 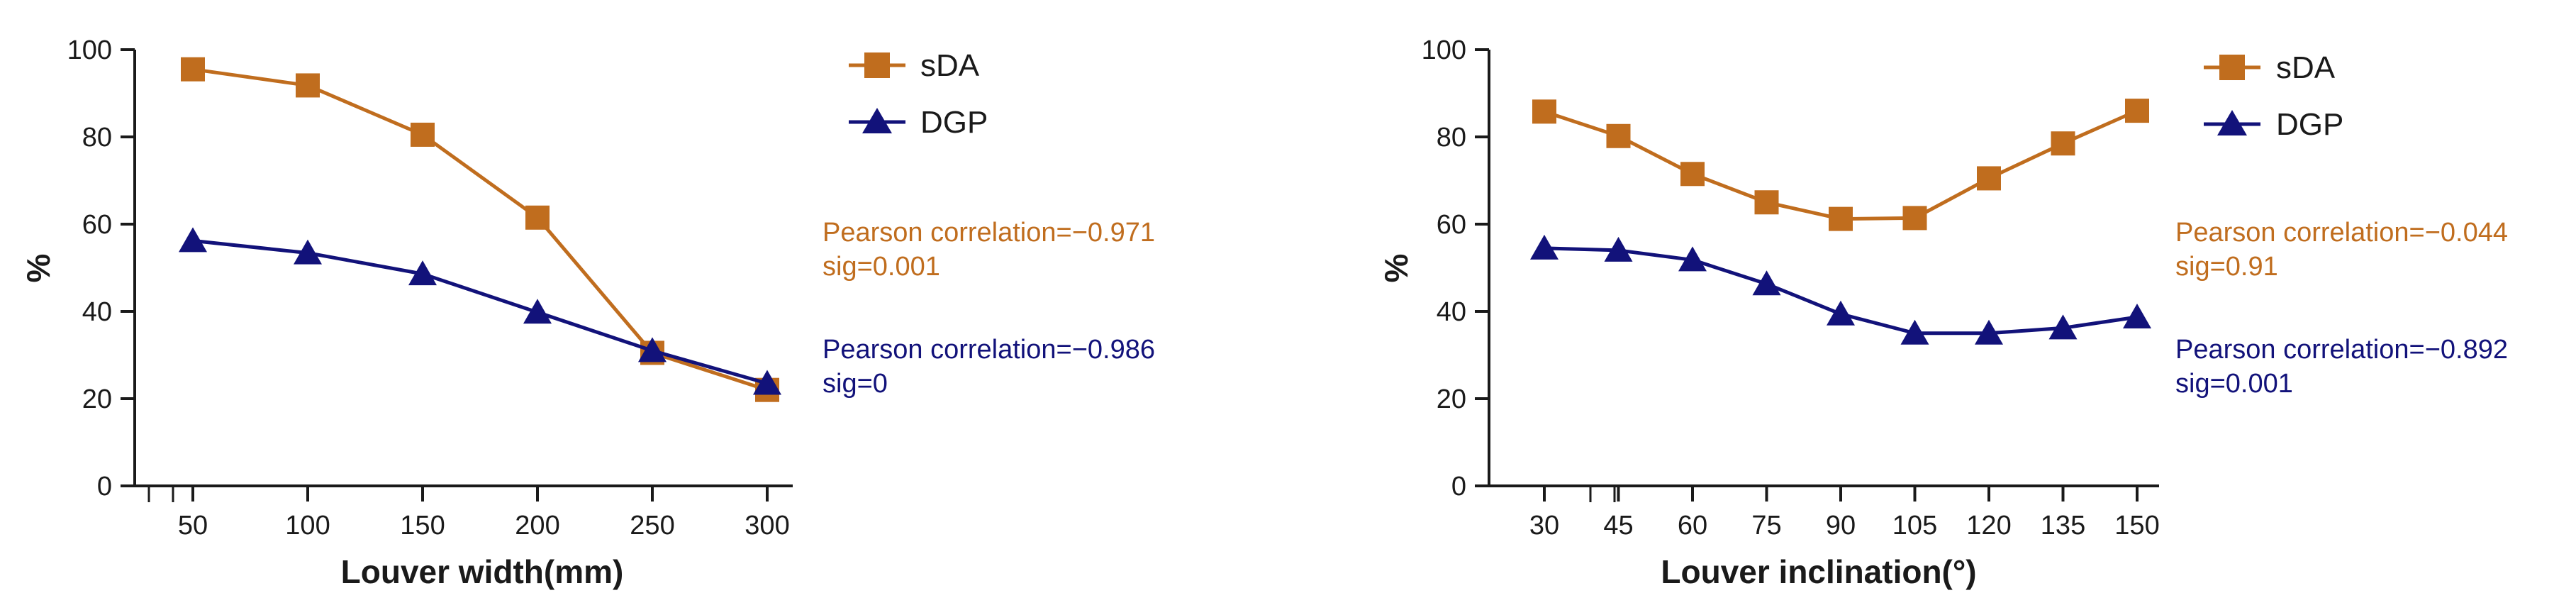 I want to click on annotation-sda-correlation: Pearson correlation=−0.044, so click(x=2341, y=233).